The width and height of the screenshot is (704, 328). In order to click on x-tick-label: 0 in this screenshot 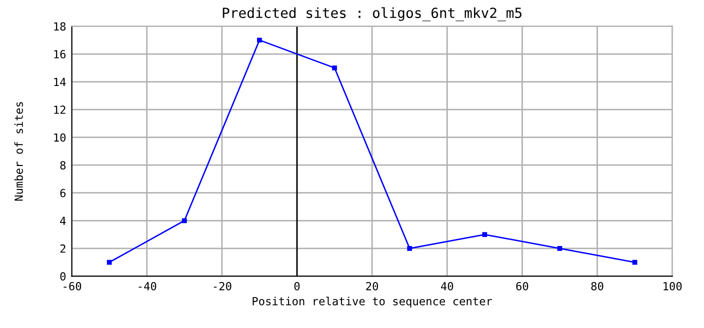, I will do `click(297, 286)`.